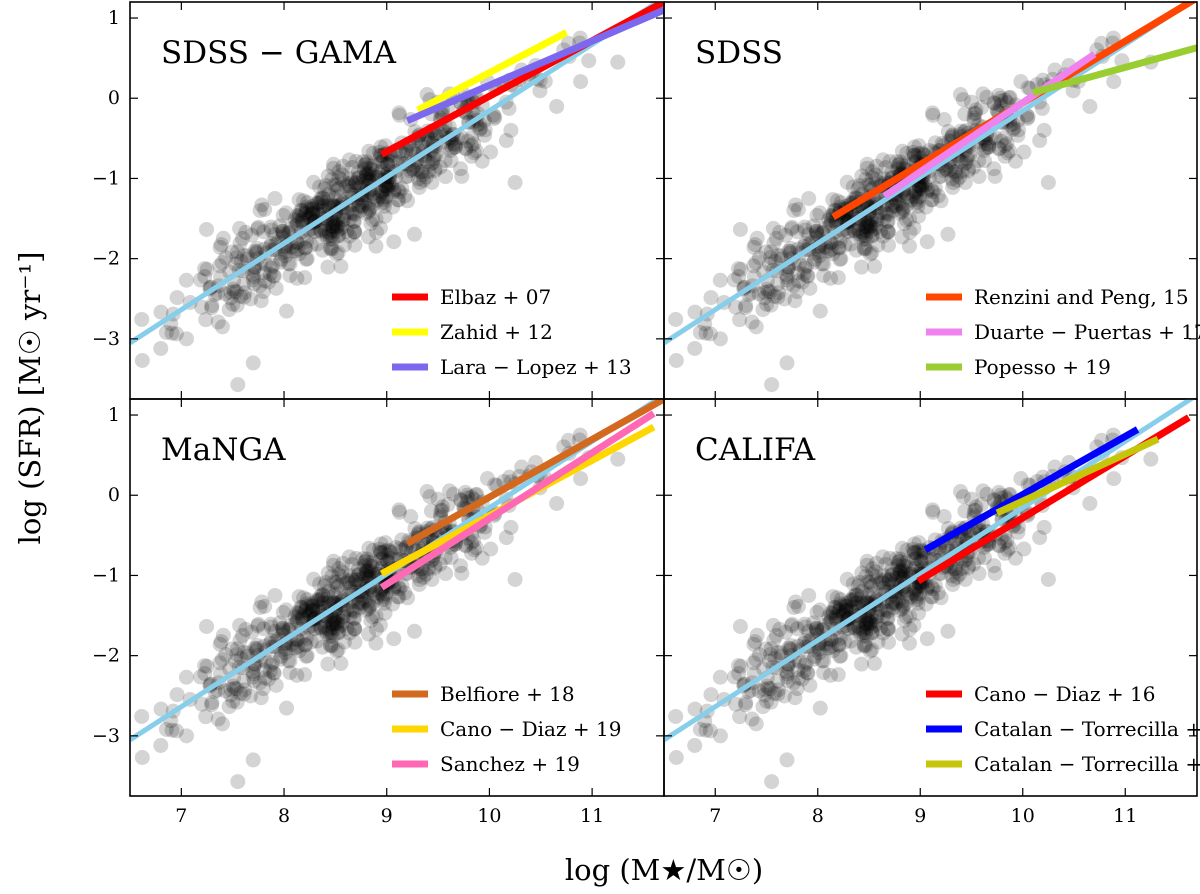 The height and width of the screenshot is (894, 1200). What do you see at coordinates (517, 500) in the screenshot?
I see `series-line` at bounding box center [517, 500].